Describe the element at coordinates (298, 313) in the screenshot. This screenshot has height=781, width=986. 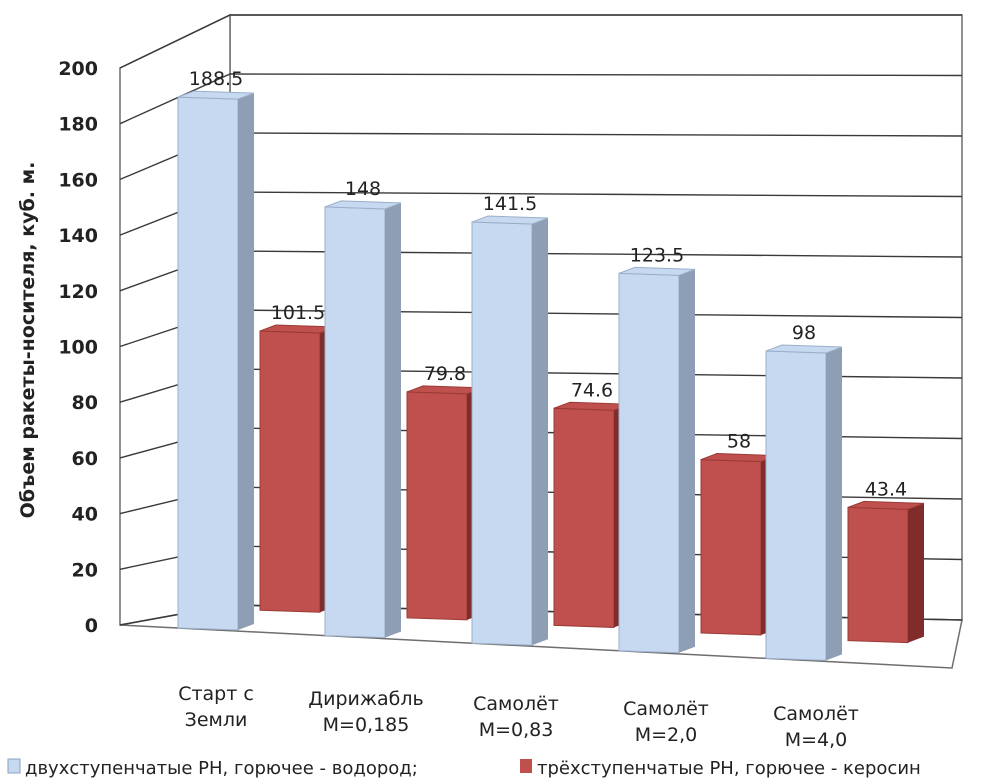
I see `data-label-series-2: 101.5` at that location.